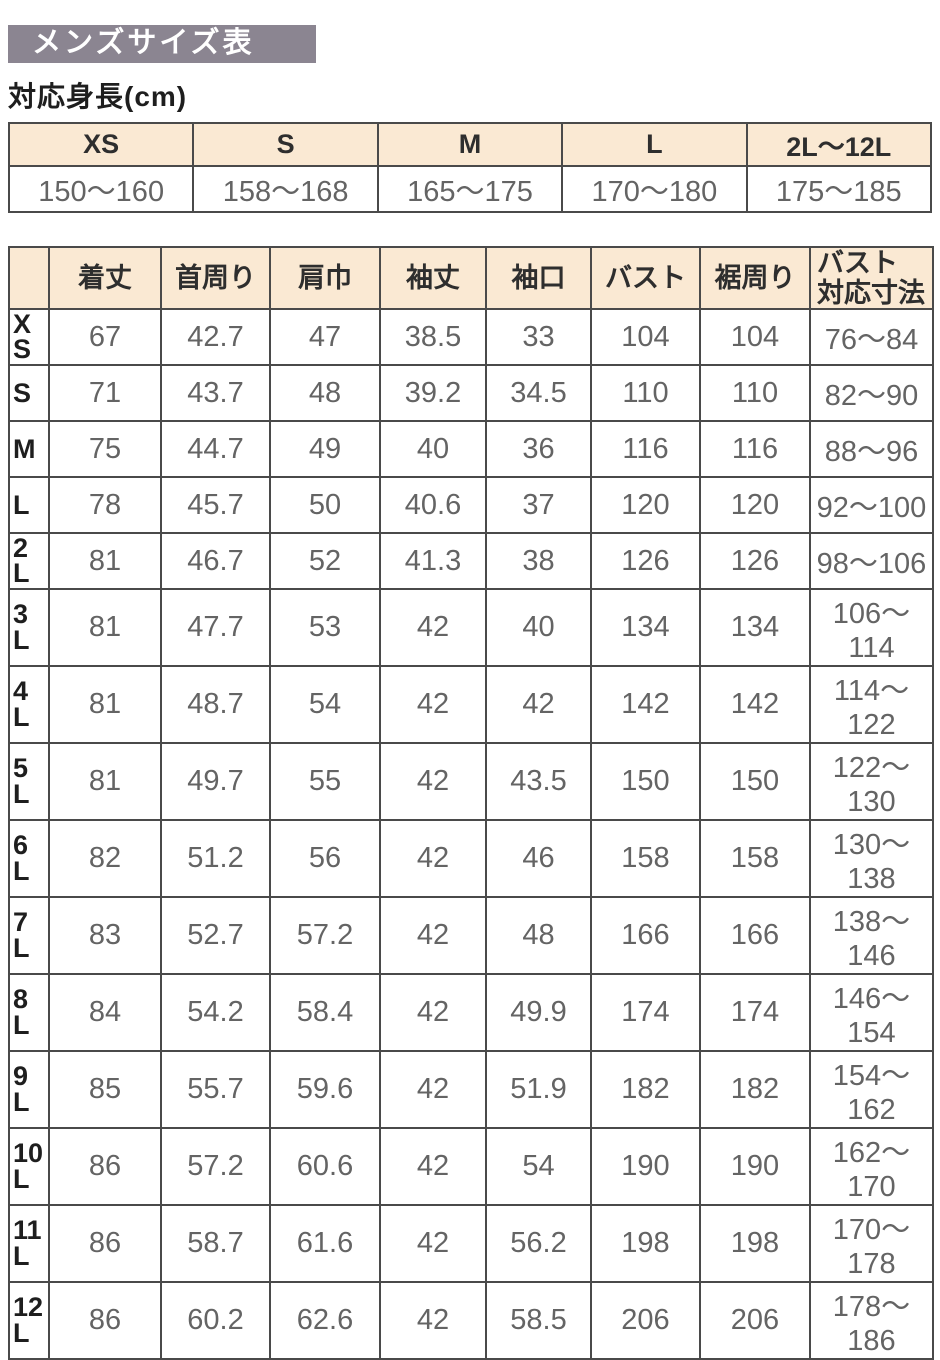 The image size is (940, 1360). I want to click on size-value-cell: 53, so click(325, 628).